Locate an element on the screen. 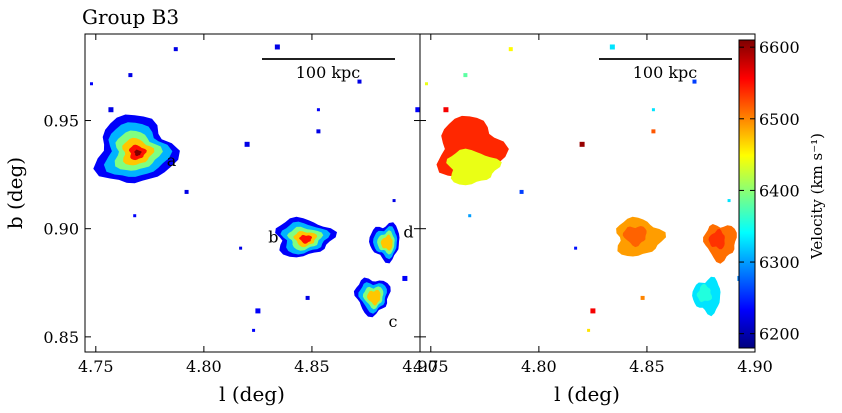  y-tick-label-1: 0.90 is located at coordinates (61, 229).